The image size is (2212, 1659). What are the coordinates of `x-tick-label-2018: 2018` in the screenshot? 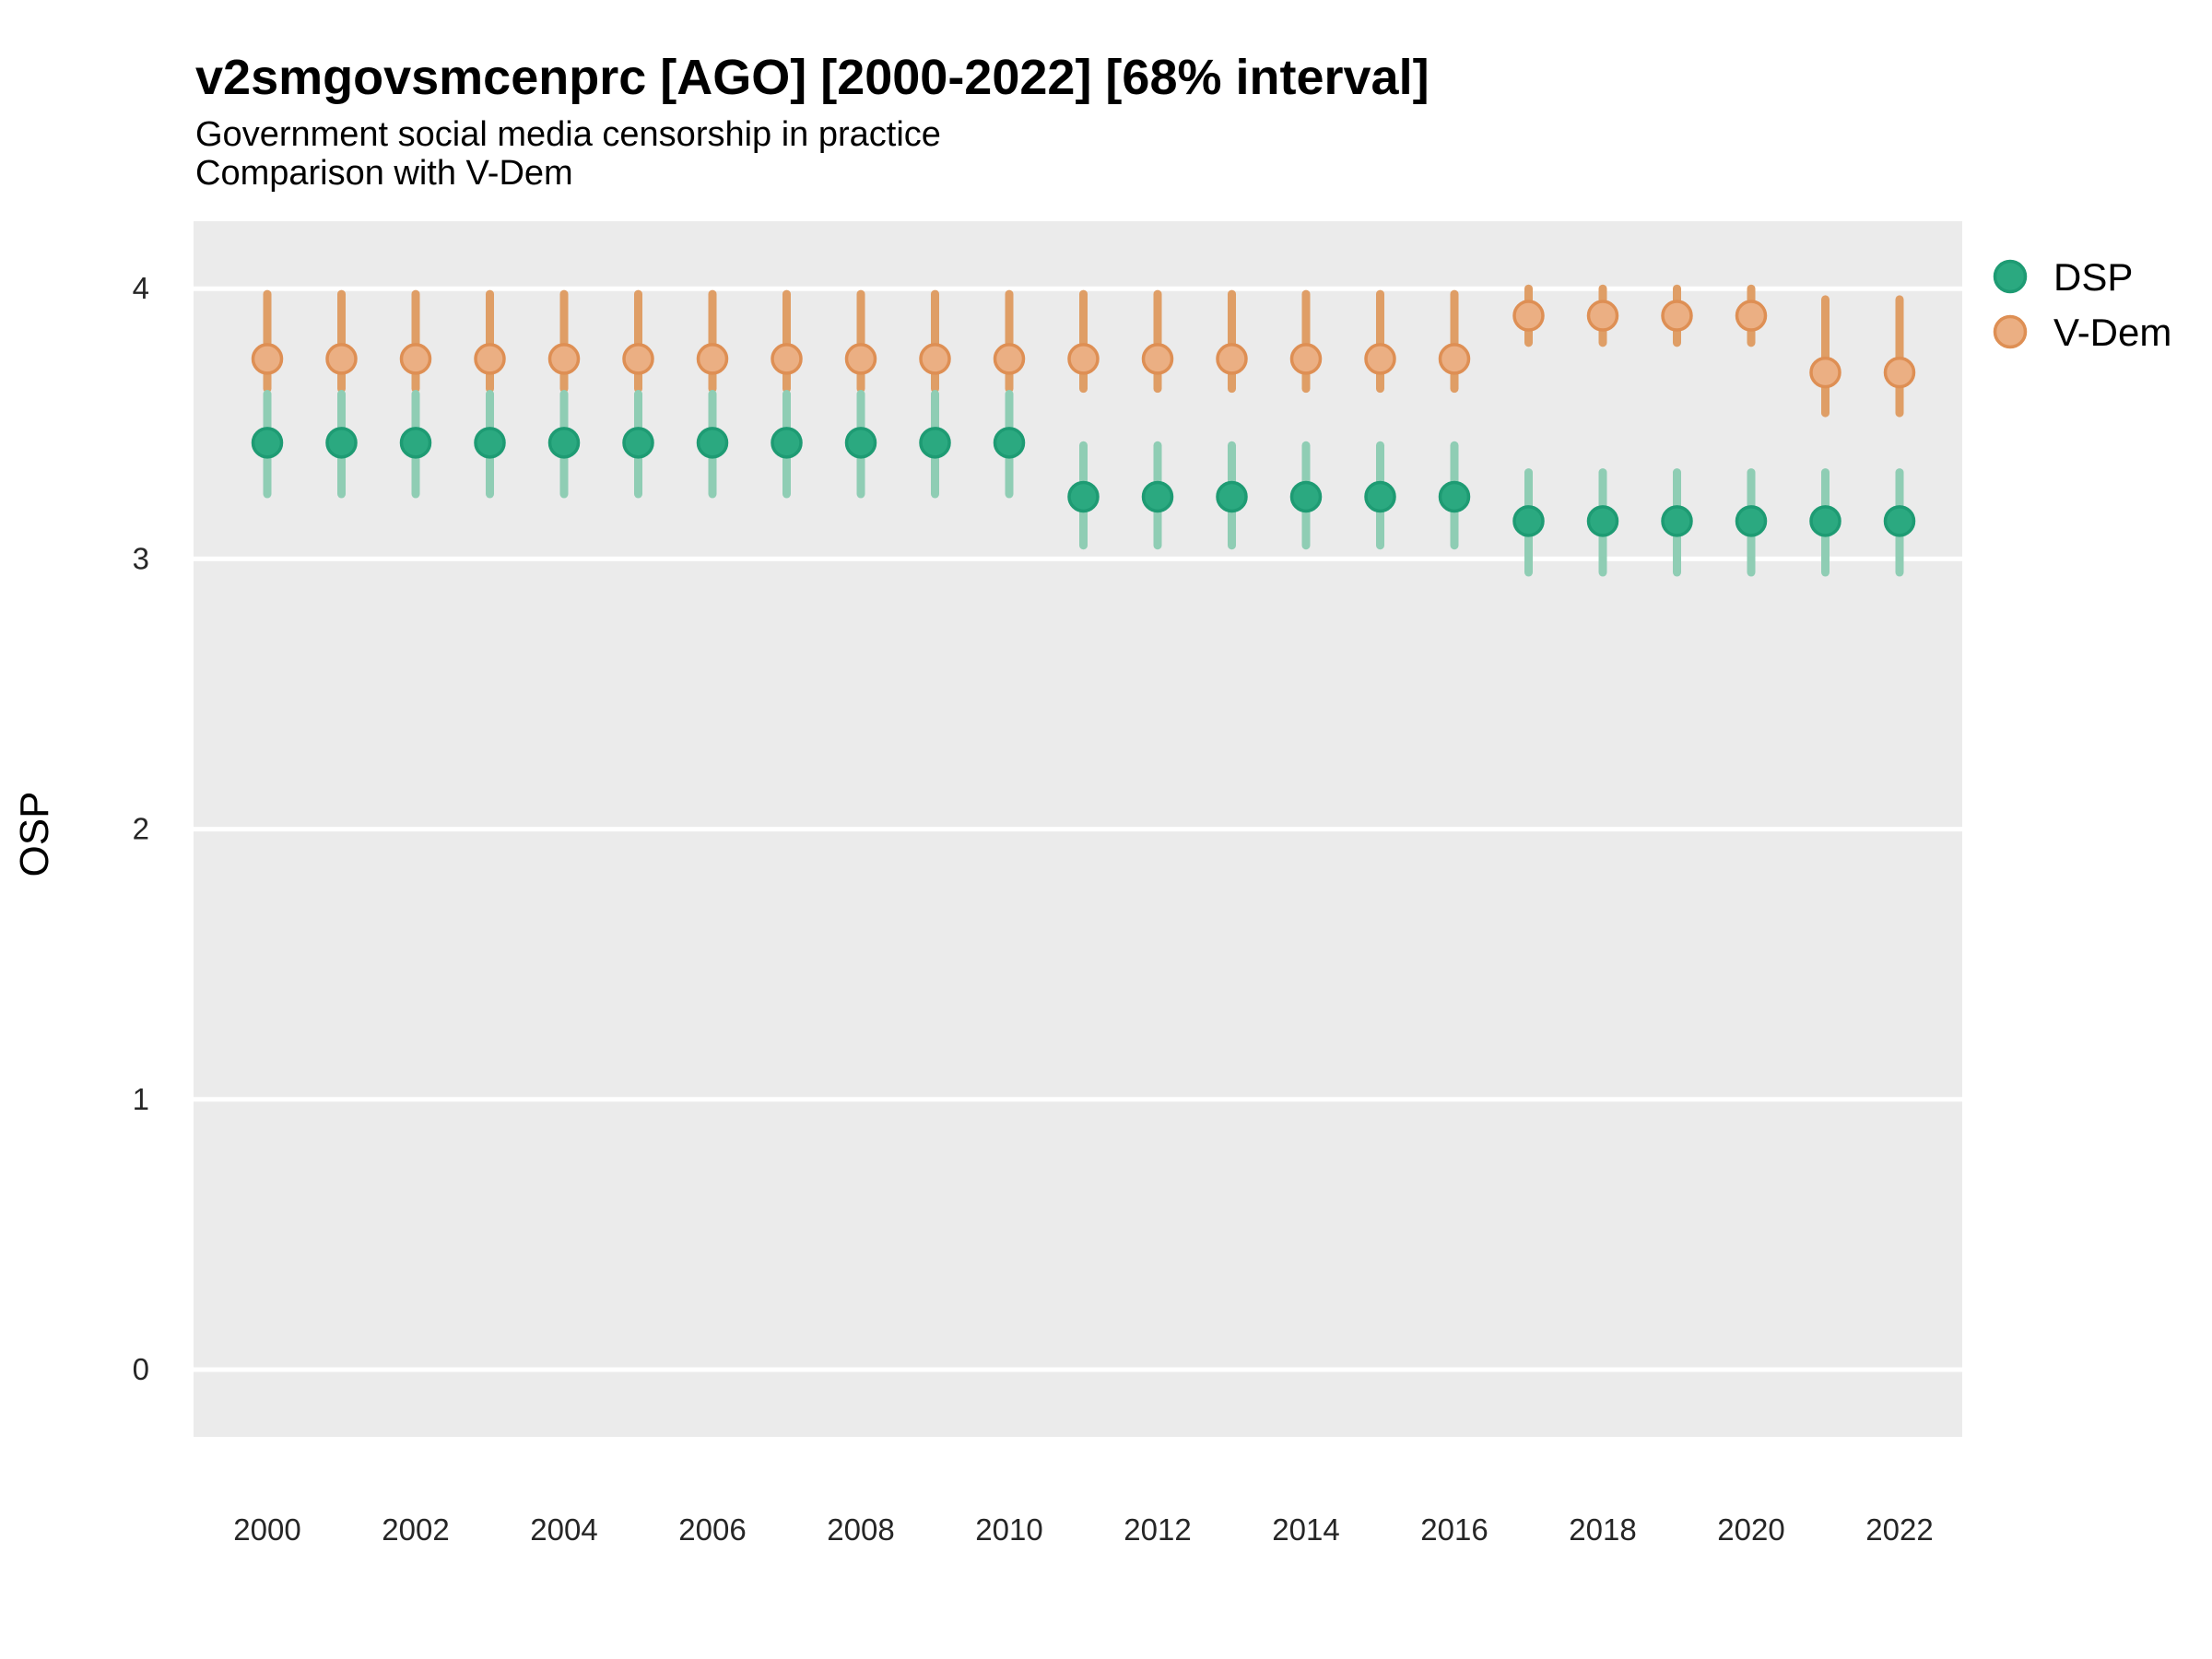 It's located at (1602, 1529).